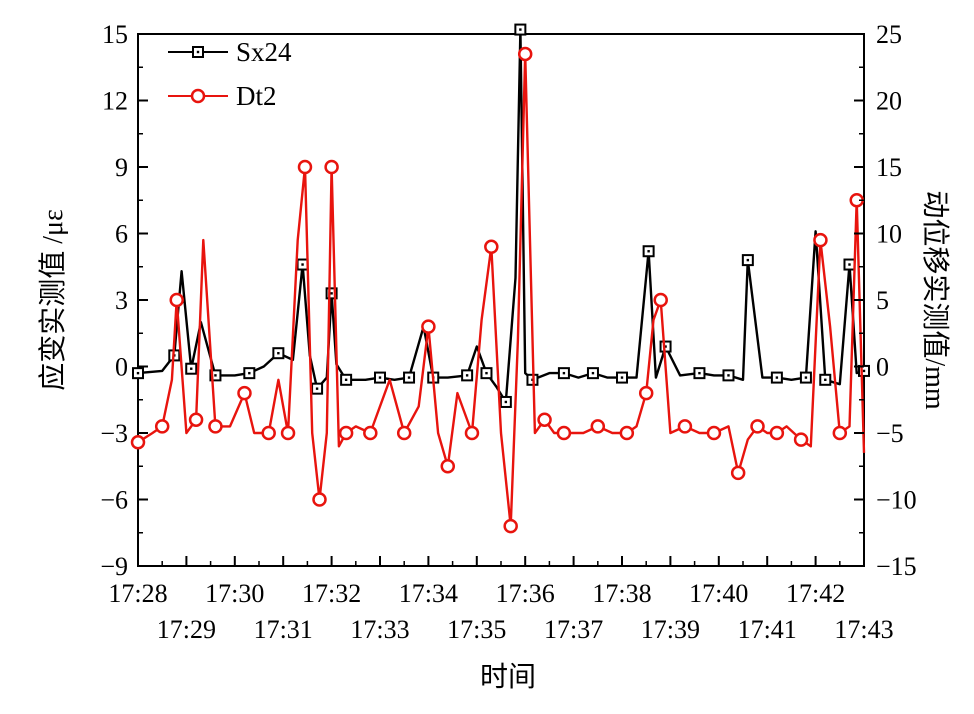 The image size is (974, 714). Describe the element at coordinates (331, 593) in the screenshot. I see `x-tick-label: 17:32` at that location.